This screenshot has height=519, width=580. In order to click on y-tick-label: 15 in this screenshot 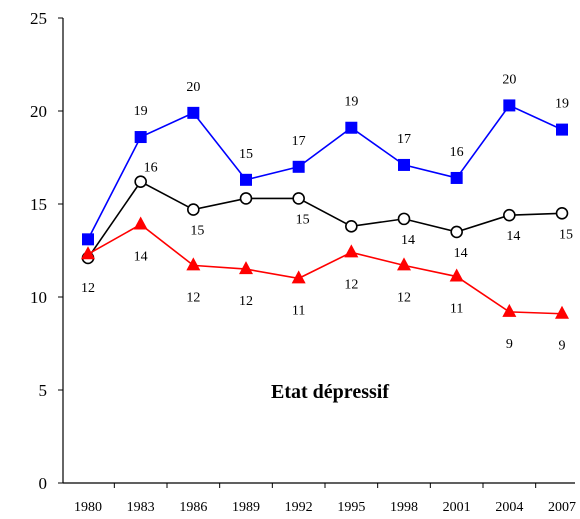, I will do `click(38, 204)`.